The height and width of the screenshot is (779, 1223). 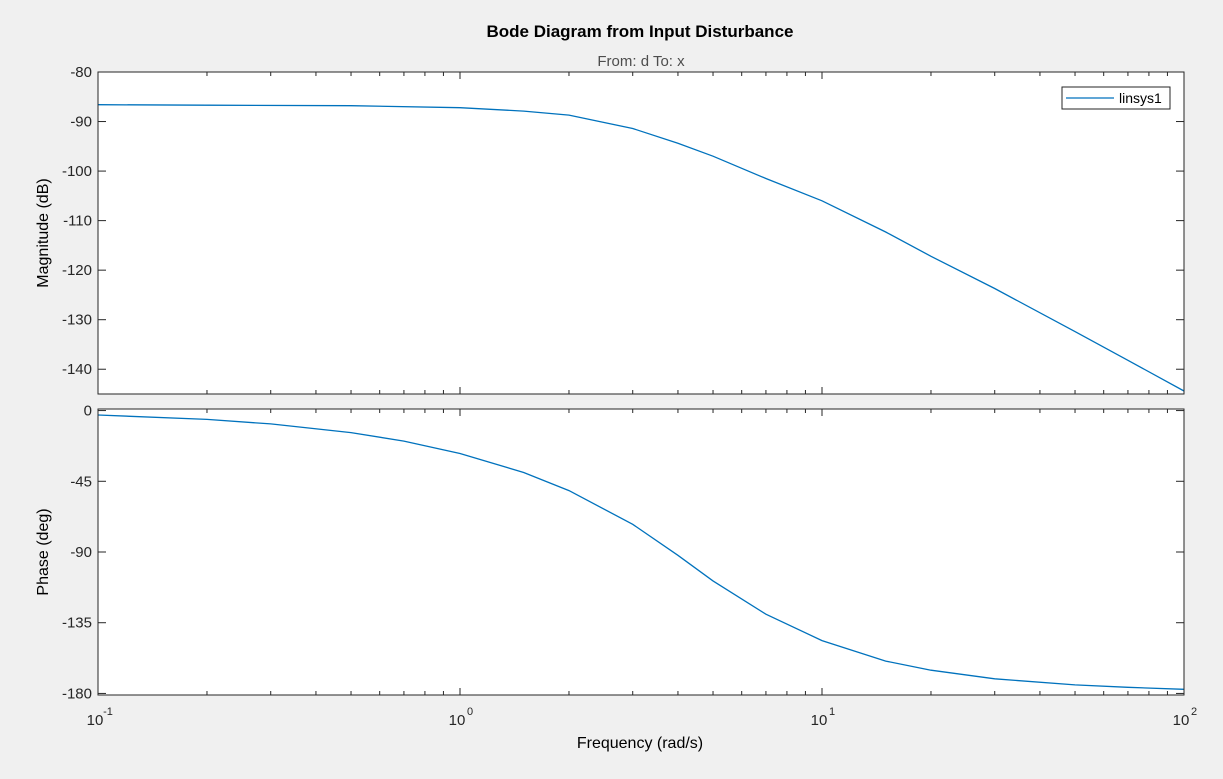 I want to click on legend: linsys1, so click(x=1116, y=98).